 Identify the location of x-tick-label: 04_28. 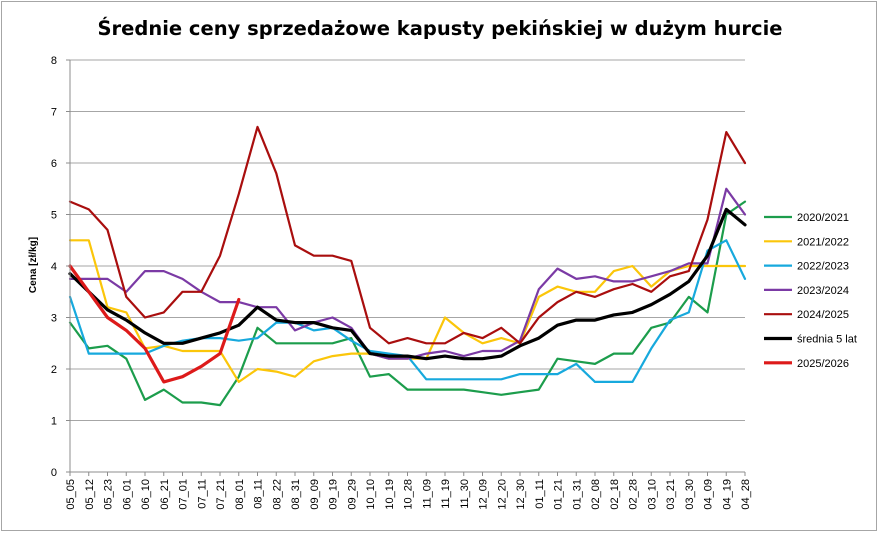
(746, 494).